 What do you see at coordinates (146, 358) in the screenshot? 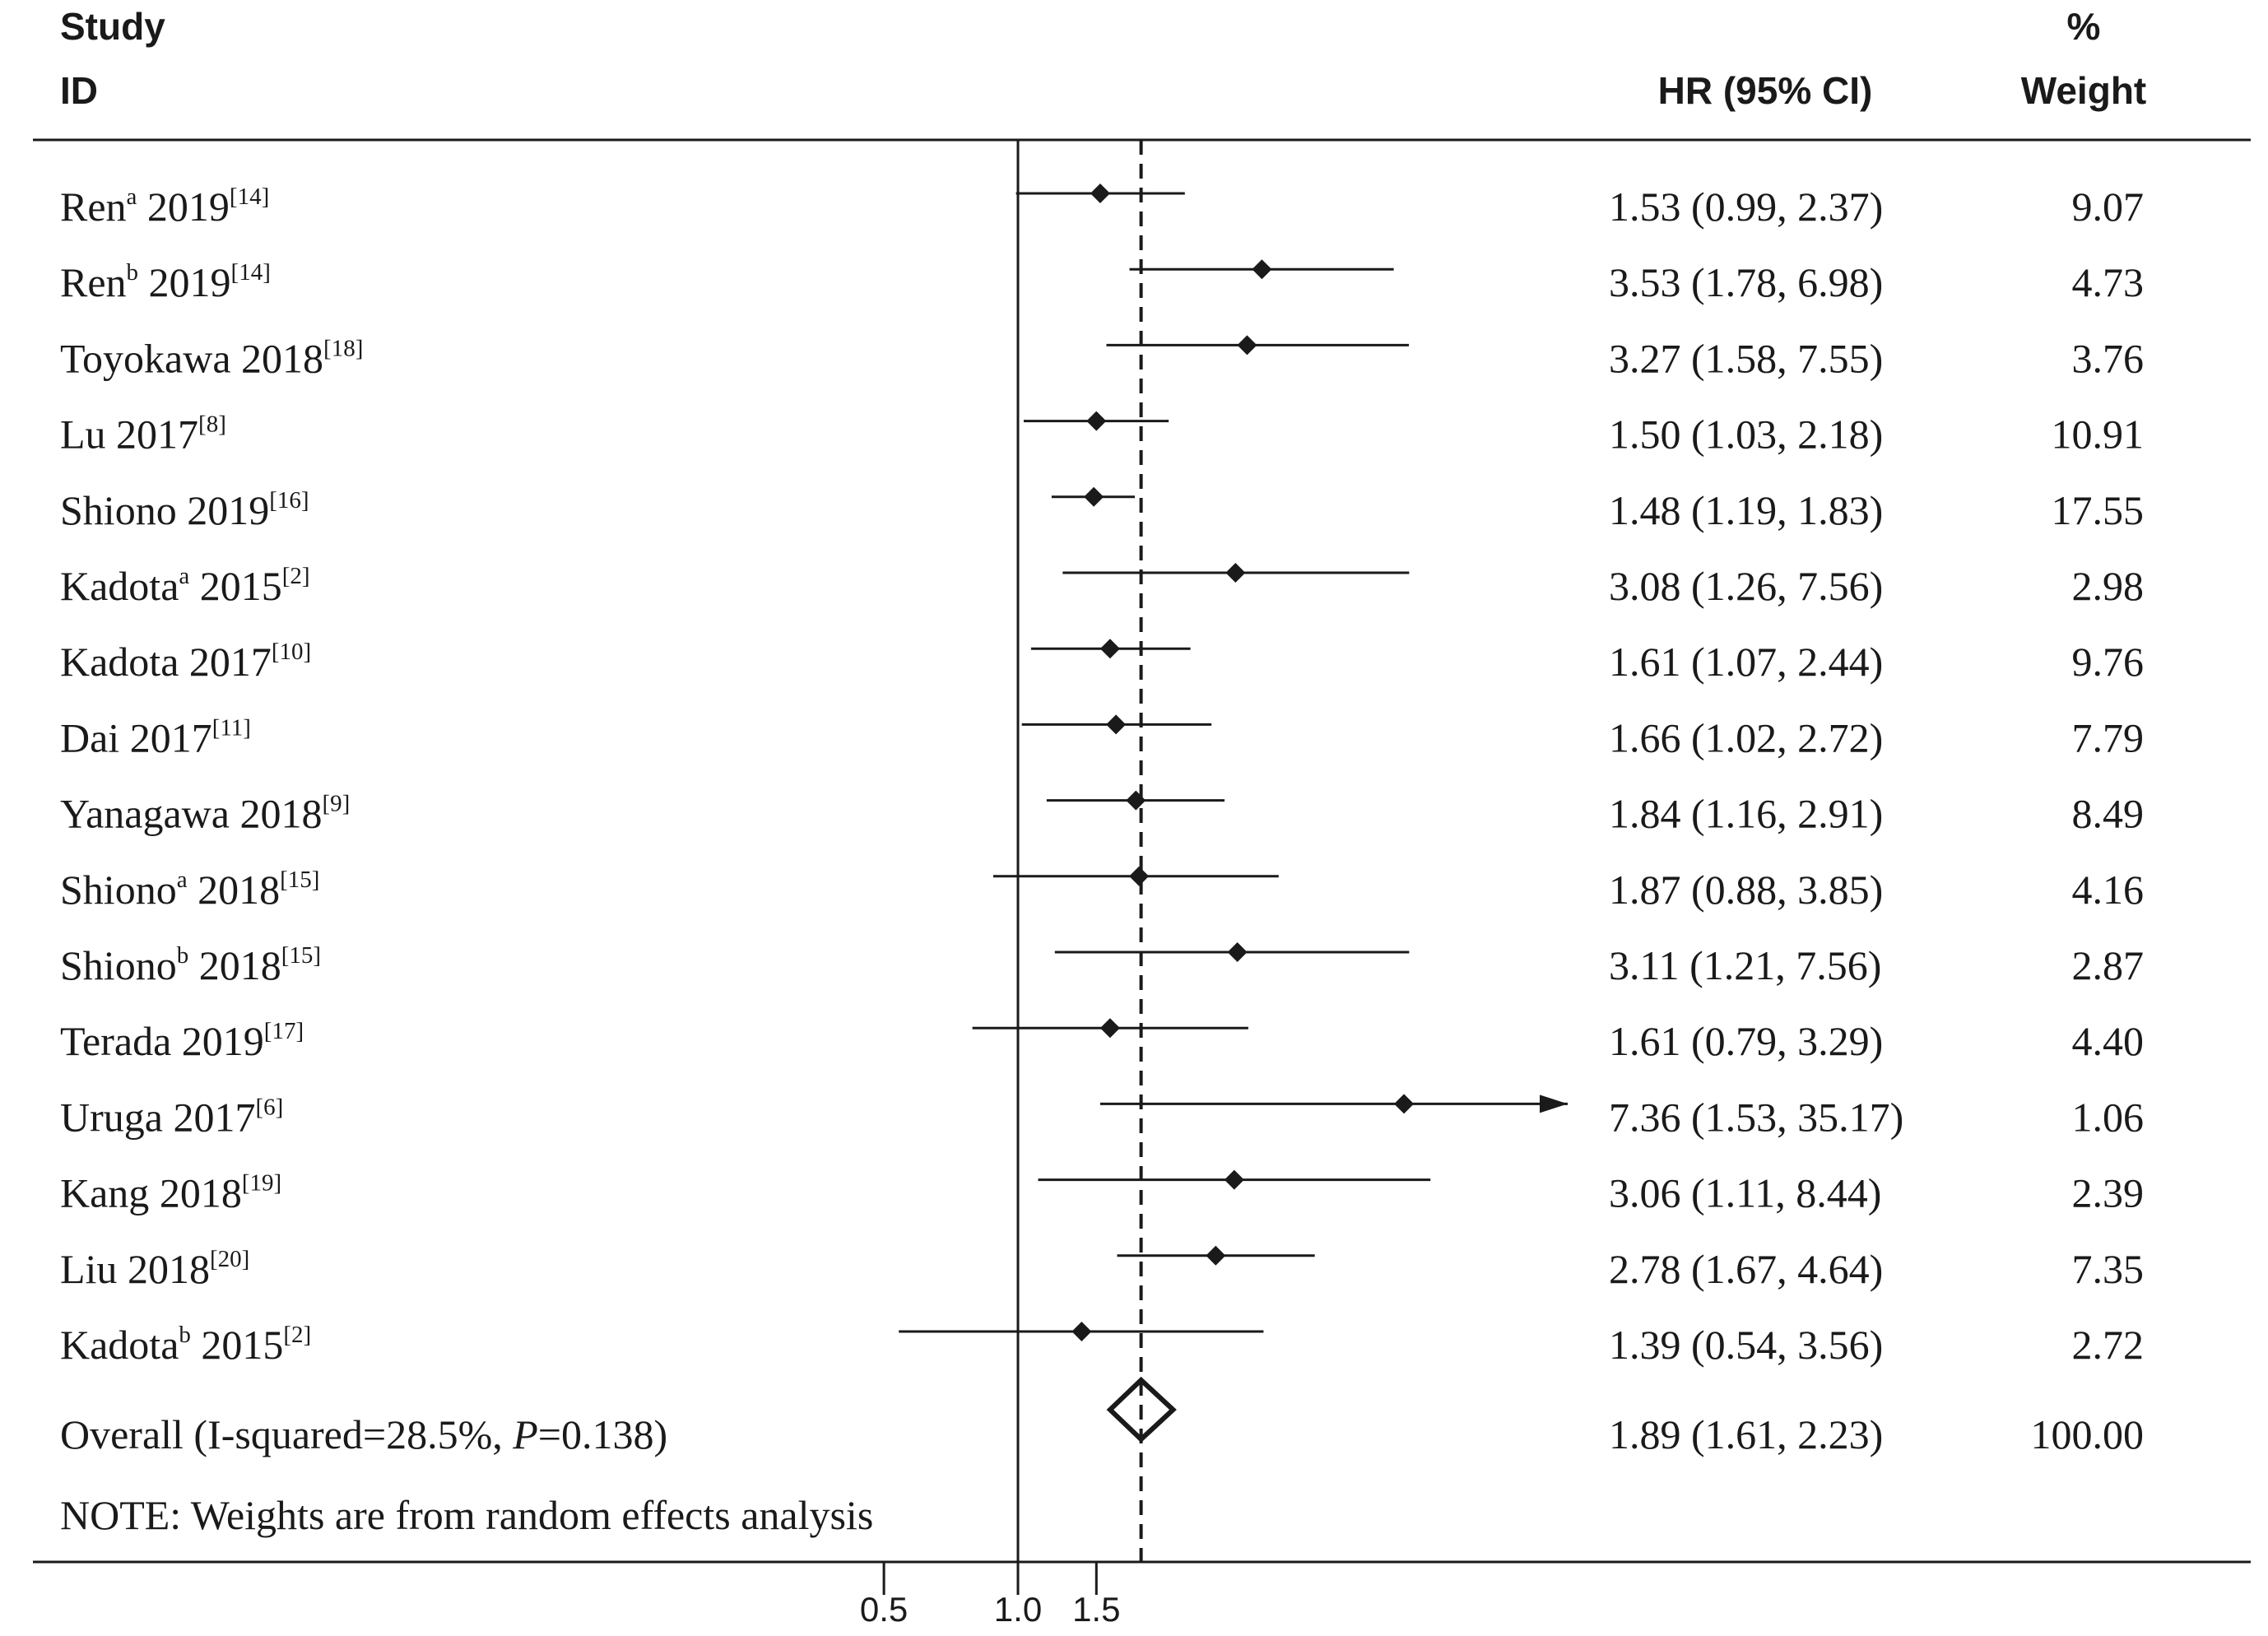
I see `study-name: Toyokawa` at bounding box center [146, 358].